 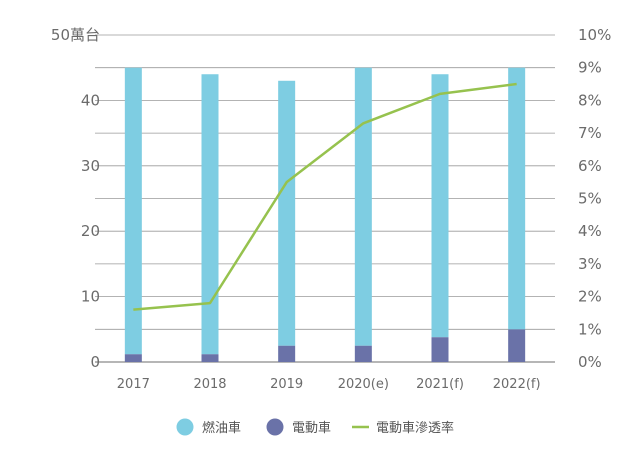 What do you see at coordinates (590, 231) in the screenshot?
I see `right-axis-tick: 4%` at bounding box center [590, 231].